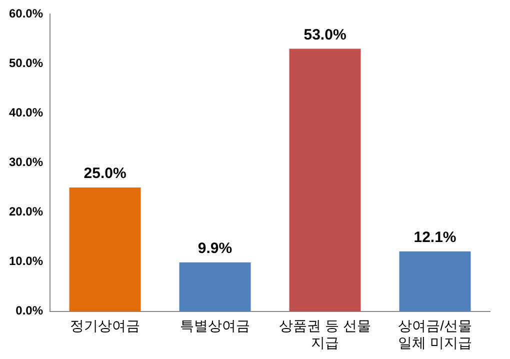 The width and height of the screenshot is (510, 359). What do you see at coordinates (325, 35) in the screenshot?
I see `data-label: 53.0%` at bounding box center [325, 35].